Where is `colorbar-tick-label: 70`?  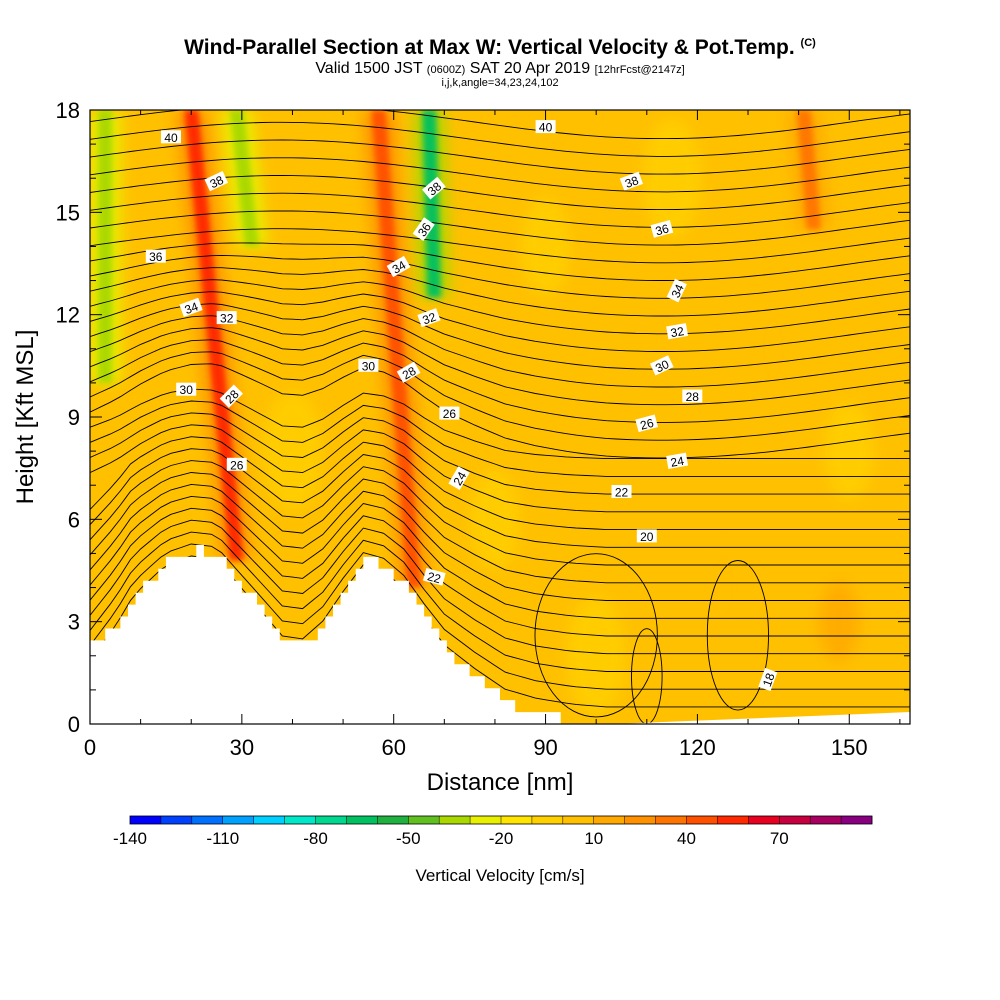
colorbar-tick-label: 70 is located at coordinates (779, 838).